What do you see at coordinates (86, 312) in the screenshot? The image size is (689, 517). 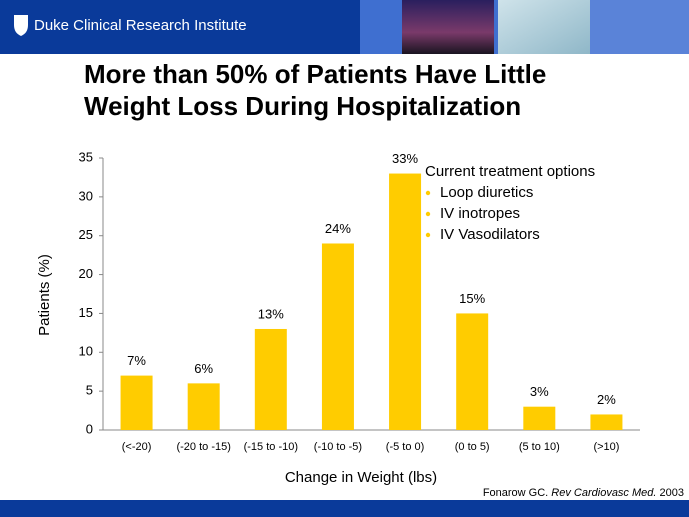 I see `y-tick-label: 15` at bounding box center [86, 312].